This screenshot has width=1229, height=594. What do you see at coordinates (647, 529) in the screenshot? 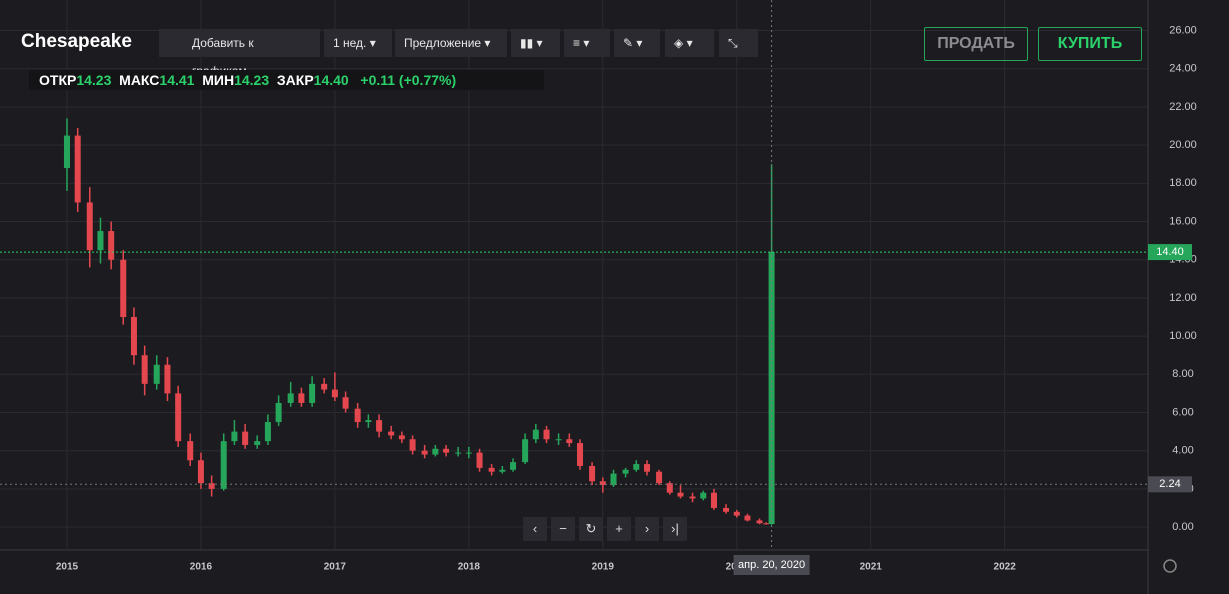
I see `scroll-right: ›` at bounding box center [647, 529].